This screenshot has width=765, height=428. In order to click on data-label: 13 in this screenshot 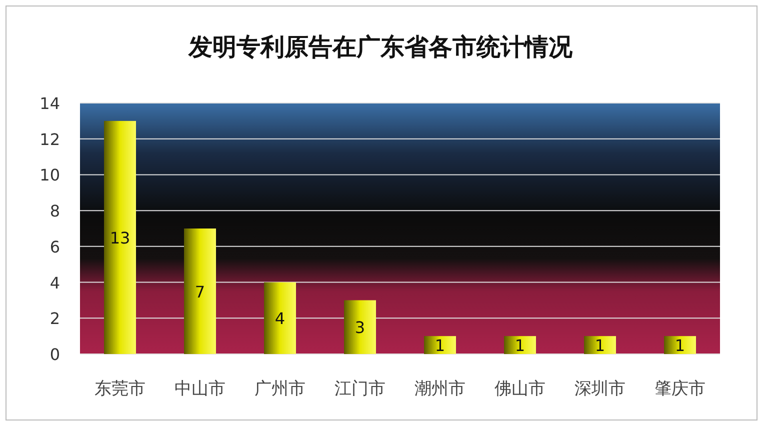, I will do `click(120, 238)`.